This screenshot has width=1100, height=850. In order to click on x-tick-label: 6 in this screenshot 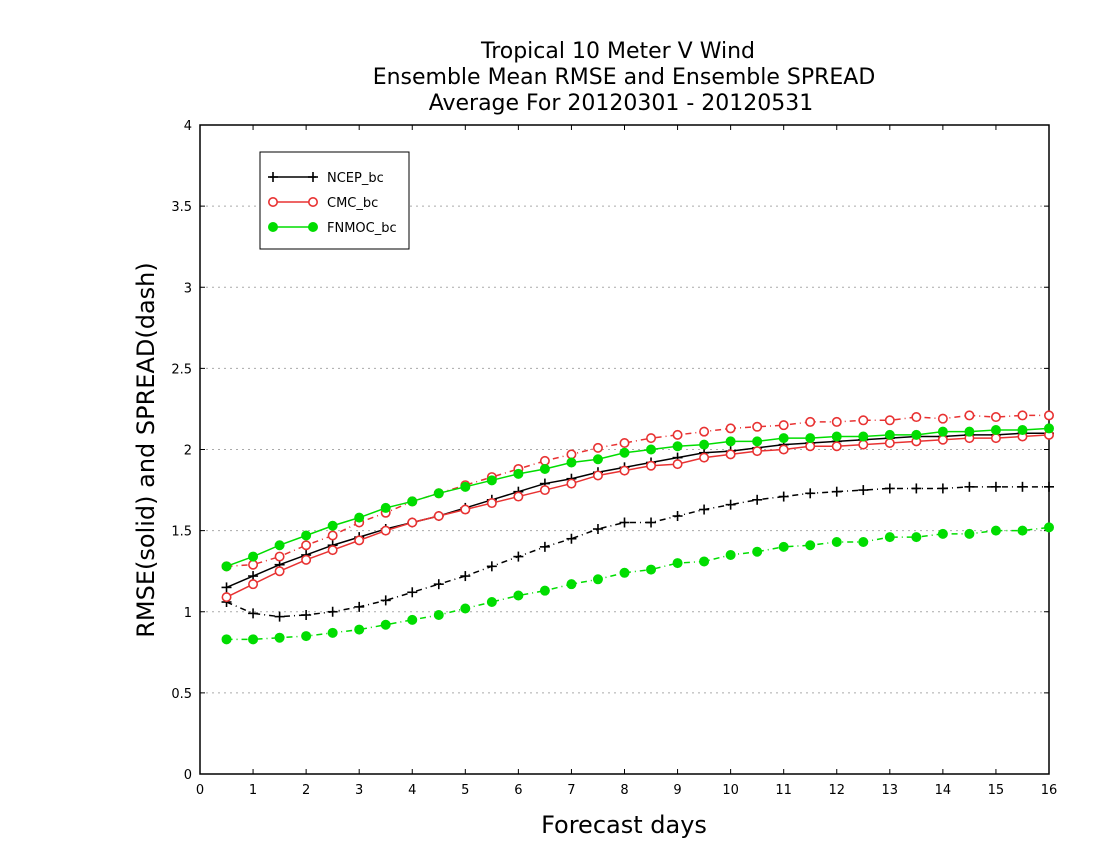, I will do `click(518, 790)`.